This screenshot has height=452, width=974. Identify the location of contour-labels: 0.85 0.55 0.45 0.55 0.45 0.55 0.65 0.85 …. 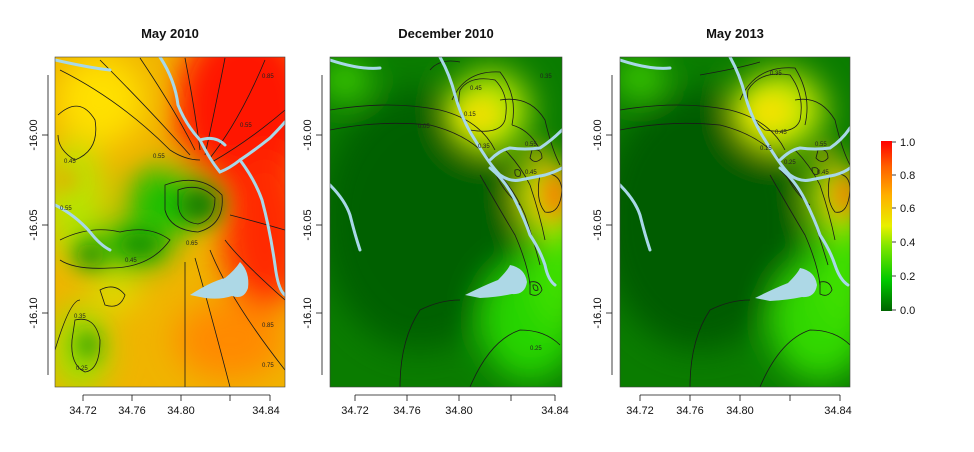
(167, 223).